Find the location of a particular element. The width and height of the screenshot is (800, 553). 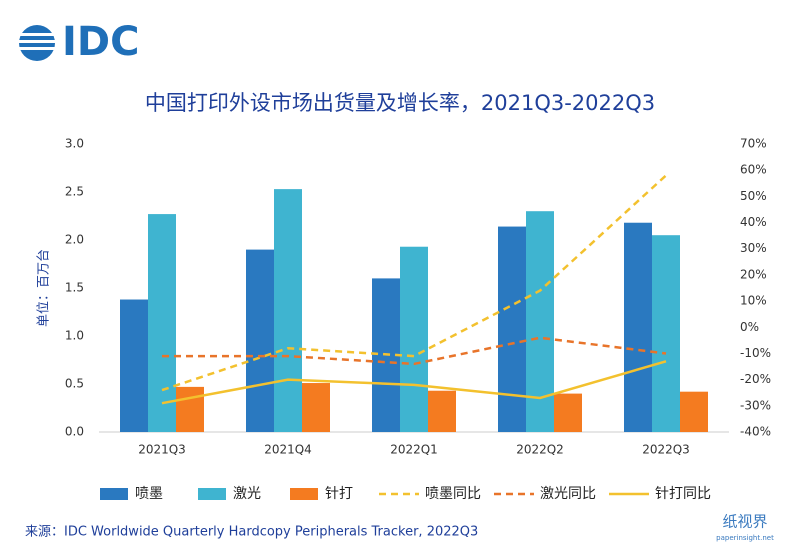

y-tick-label: 1.0 is located at coordinates (74, 336).